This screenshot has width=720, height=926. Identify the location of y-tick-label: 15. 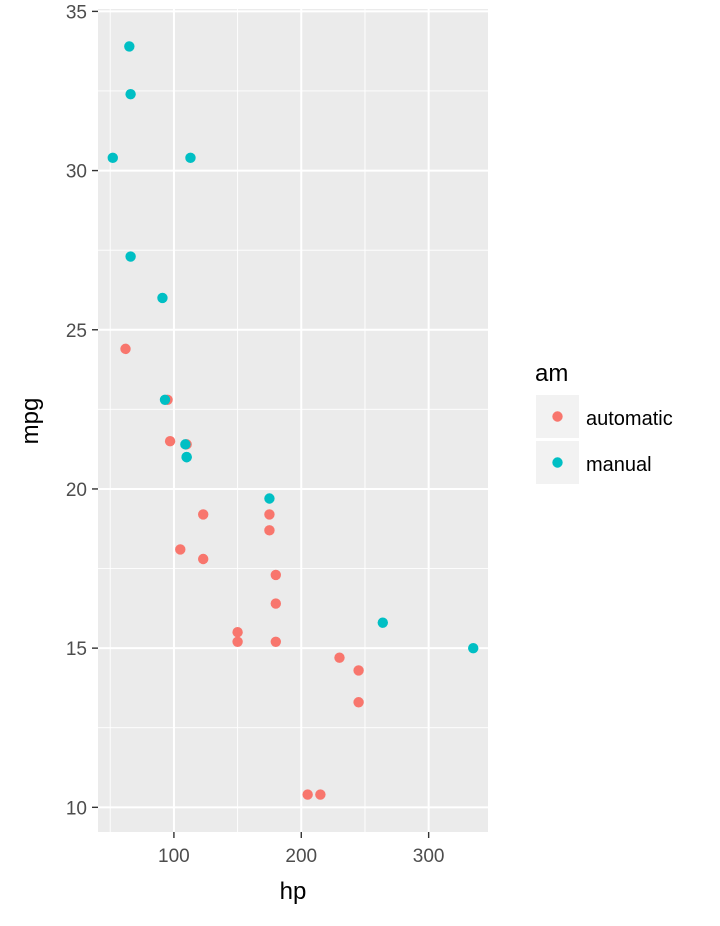
(76, 649).